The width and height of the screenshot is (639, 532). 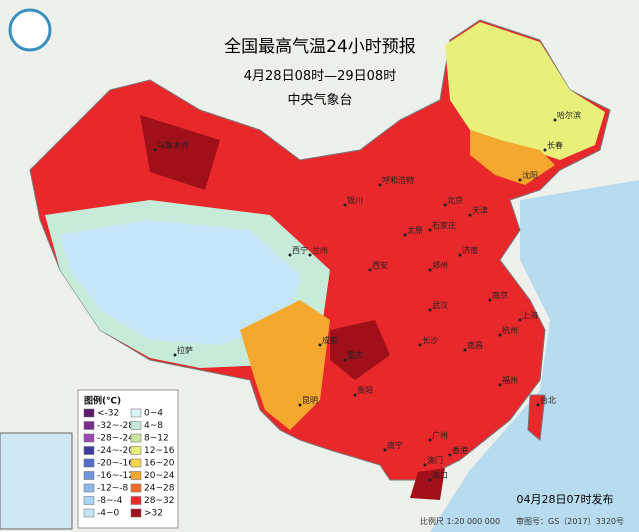 What do you see at coordinates (569, 115) in the screenshot?
I see `city-label: 哈尔滨` at bounding box center [569, 115].